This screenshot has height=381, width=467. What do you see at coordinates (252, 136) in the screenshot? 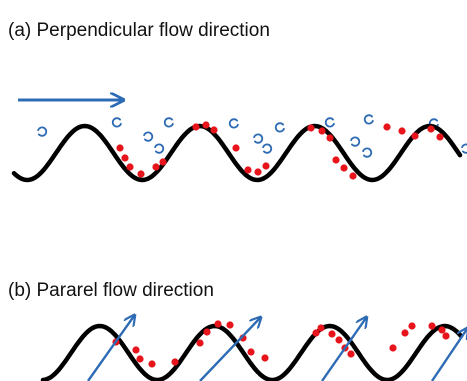
I see `eddies-group` at bounding box center [252, 136].